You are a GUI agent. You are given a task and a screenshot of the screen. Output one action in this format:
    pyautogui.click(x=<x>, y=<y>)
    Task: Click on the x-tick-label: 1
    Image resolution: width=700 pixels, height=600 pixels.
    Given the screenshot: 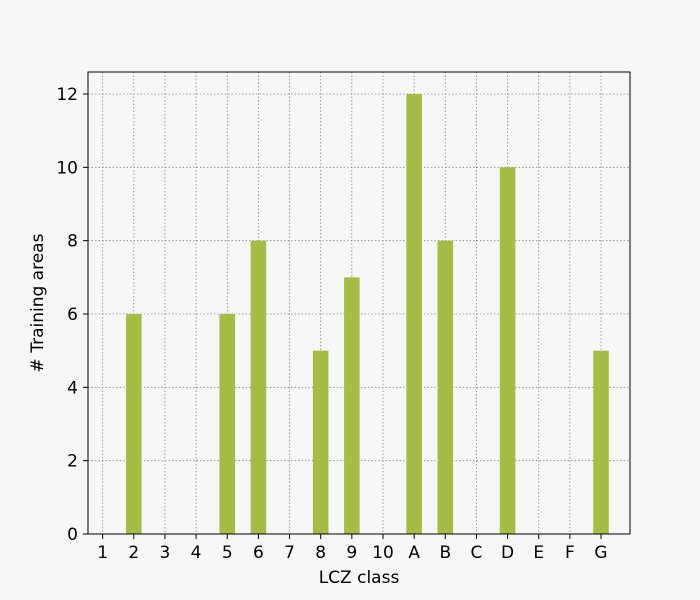 What is the action you would take?
    pyautogui.click(x=102, y=553)
    